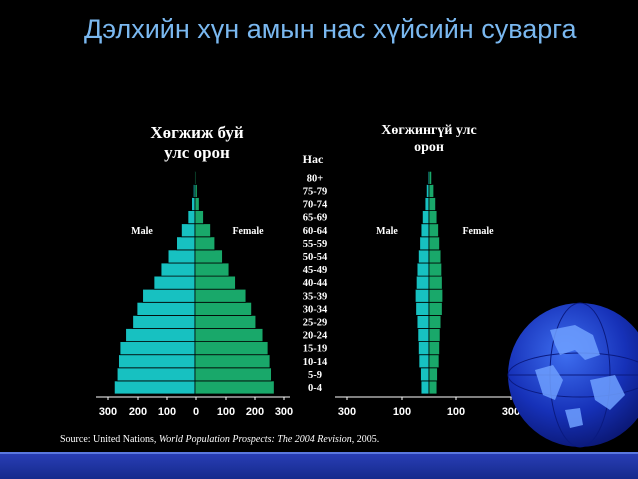  I want to click on age-label-55-59: 55-59, so click(315, 244).